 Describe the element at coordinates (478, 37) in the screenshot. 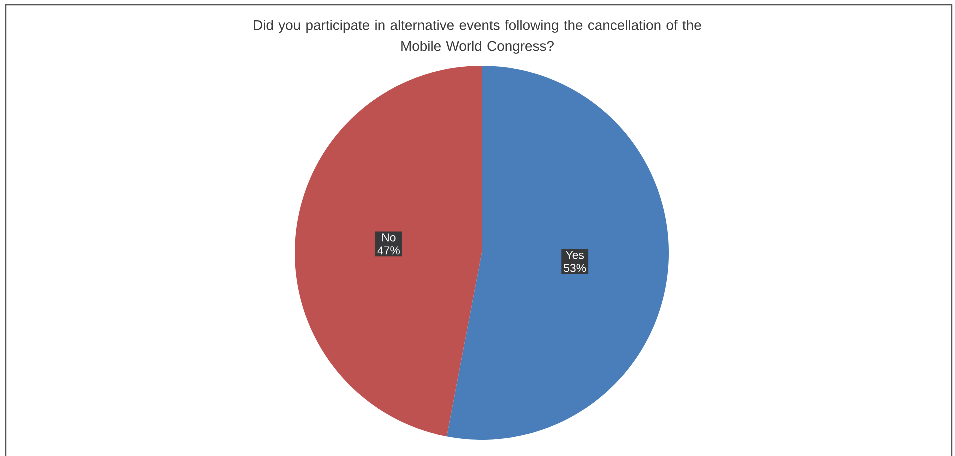

I see `chart-title: Did you participate in alternative events following the cancellation of the Mobile World Congress?` at that location.